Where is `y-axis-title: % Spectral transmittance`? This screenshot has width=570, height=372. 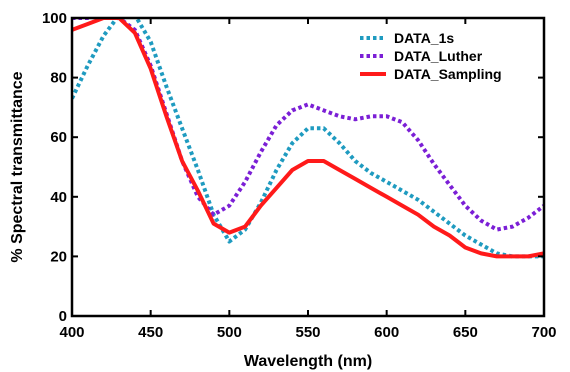
y-axis-title: % Spectral transmittance is located at coordinates (17, 166).